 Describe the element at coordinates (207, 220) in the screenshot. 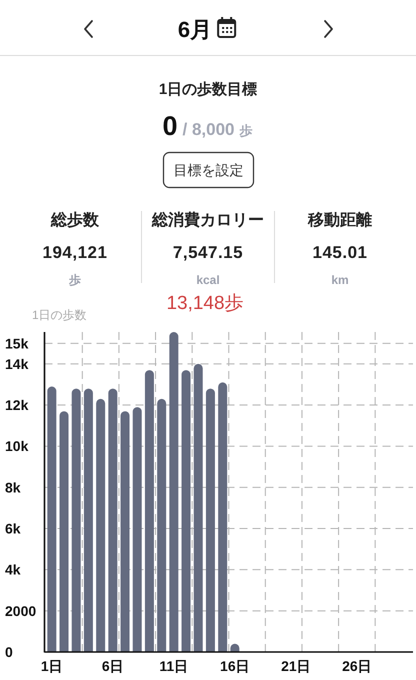

I see `text: 総消費カロリー` at that location.